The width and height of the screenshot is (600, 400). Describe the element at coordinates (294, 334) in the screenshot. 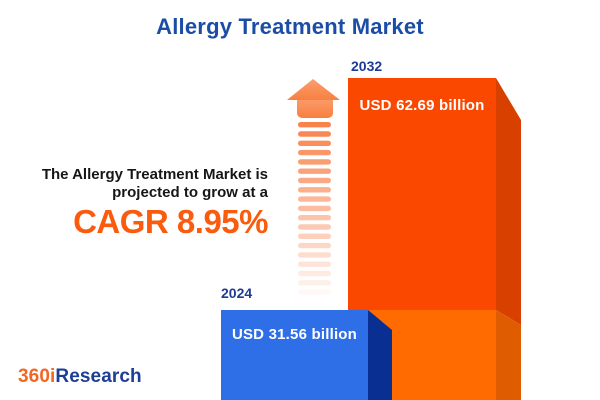

I see `bar-2024-value-label: USD 31.56 billion` at that location.